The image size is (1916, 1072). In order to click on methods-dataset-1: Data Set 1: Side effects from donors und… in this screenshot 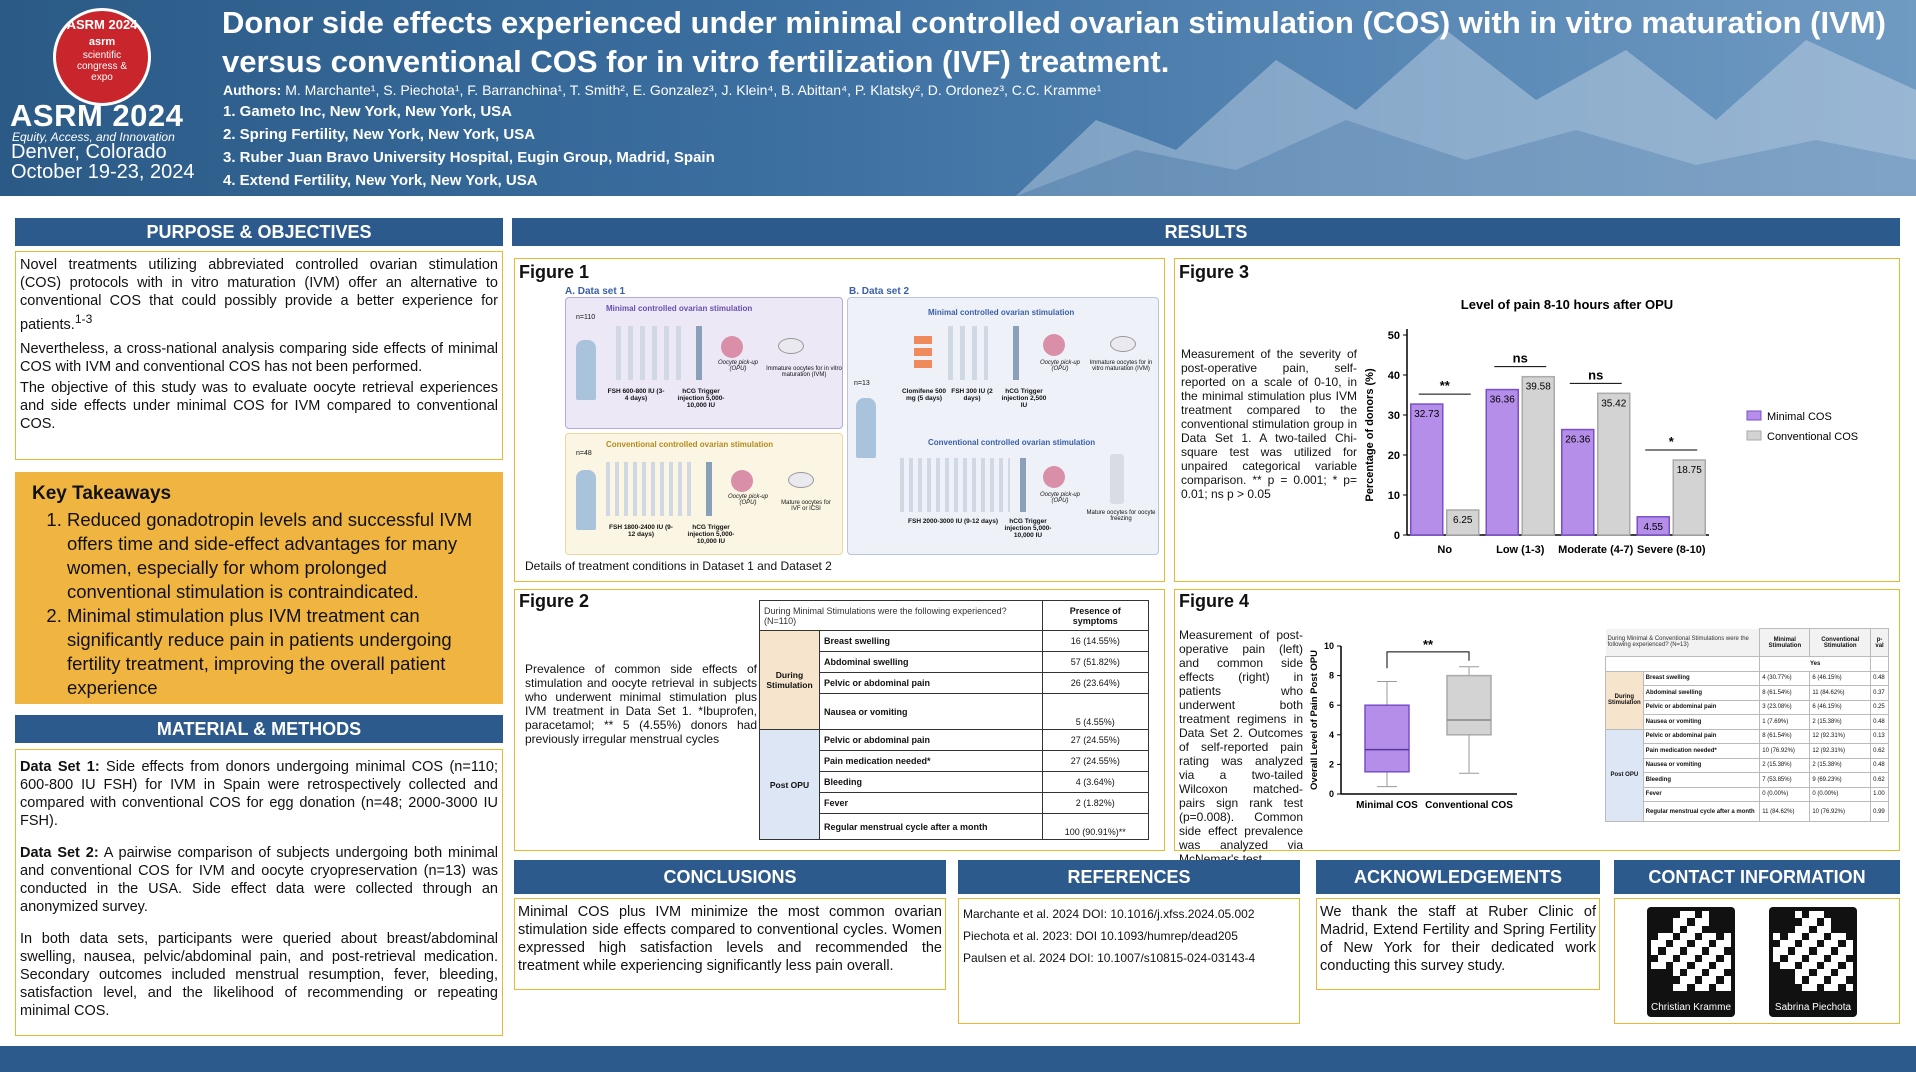, I will do `click(259, 794)`.